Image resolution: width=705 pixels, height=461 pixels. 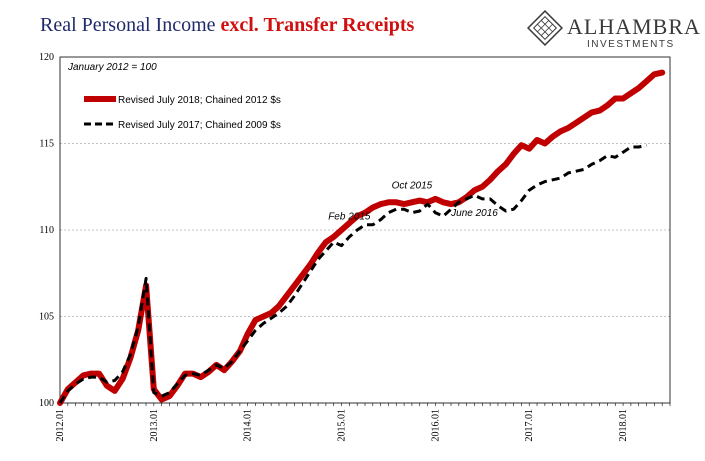 I want to click on legend-label-2: Revised July 2017; Chained 2009 $s, so click(x=199, y=125).